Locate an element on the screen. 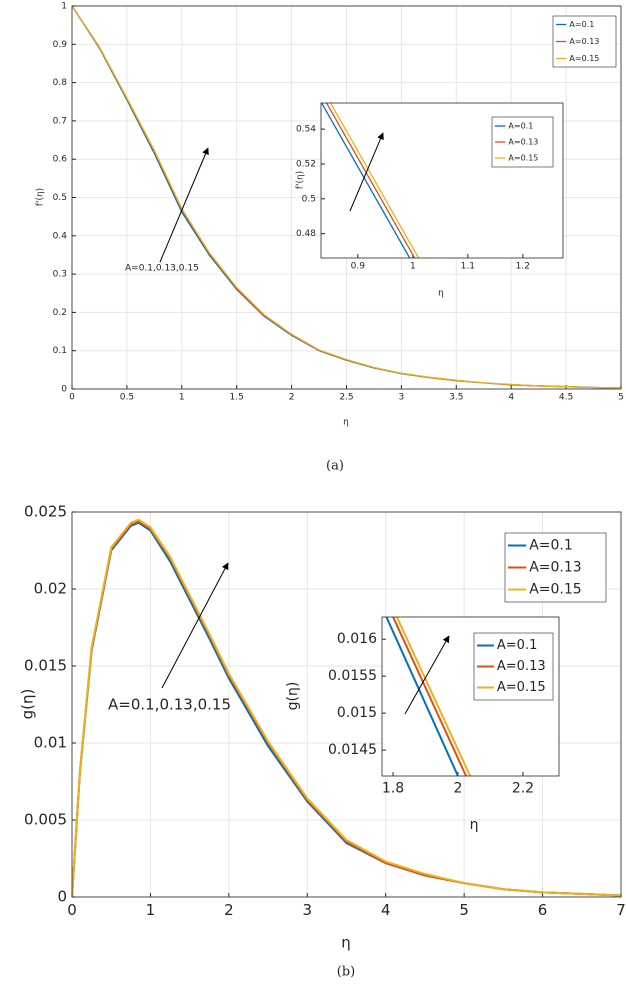  x-tick-label: 3.5 is located at coordinates (456, 398).